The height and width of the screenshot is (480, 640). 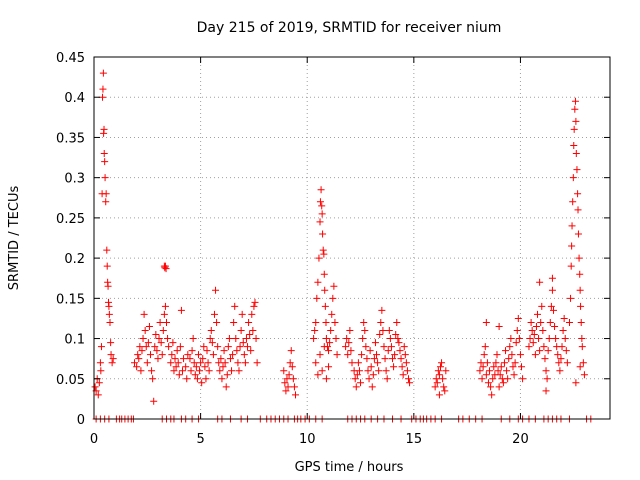 What do you see at coordinates (307, 439) in the screenshot?
I see `x-tick-label: 10` at bounding box center [307, 439].